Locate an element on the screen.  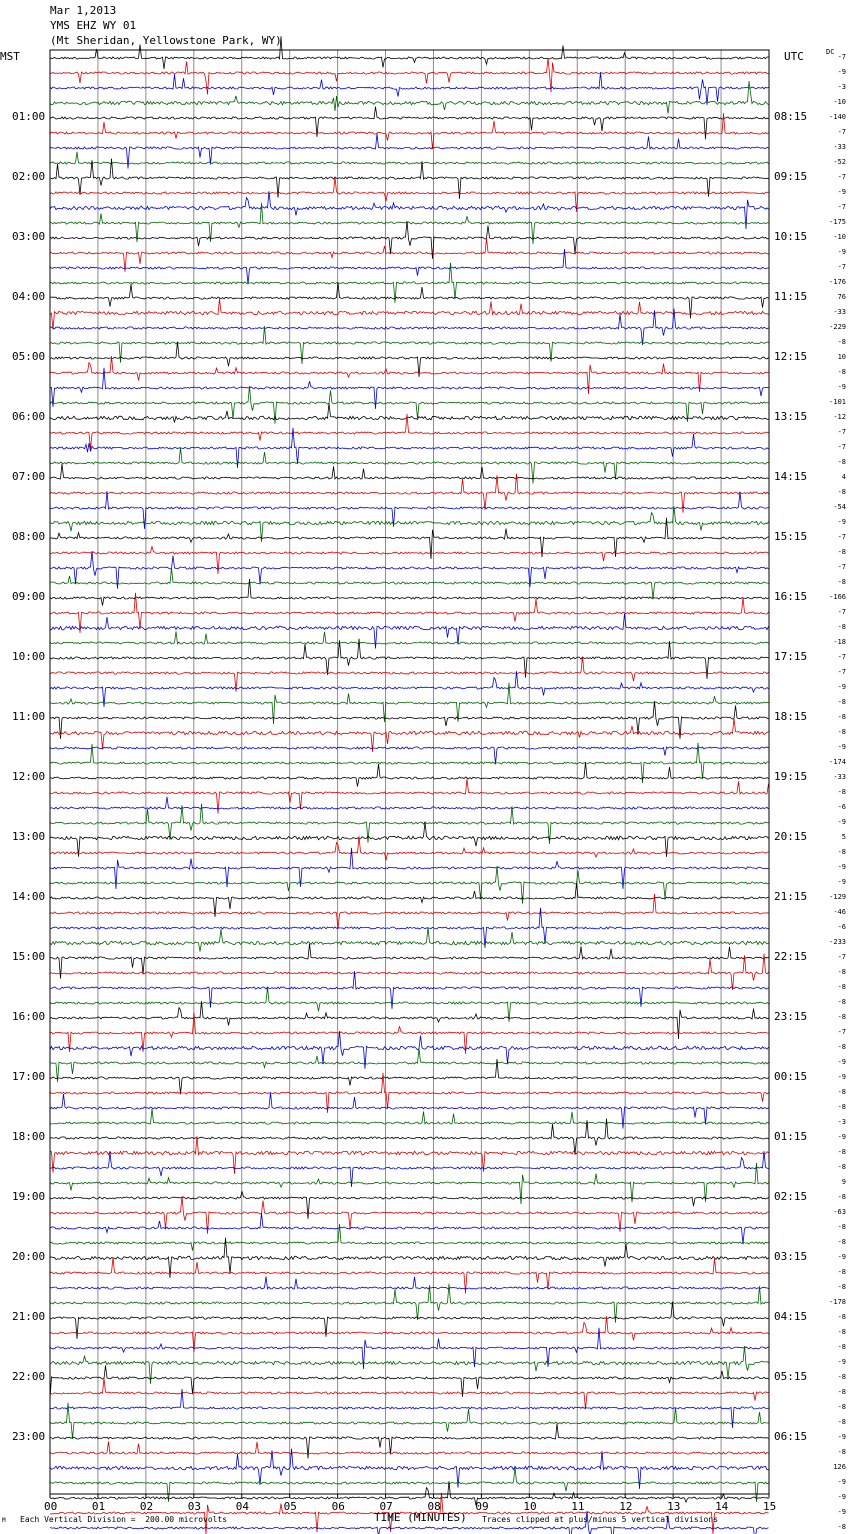
x-tick-label: 05 is located at coordinates (290, 1506).